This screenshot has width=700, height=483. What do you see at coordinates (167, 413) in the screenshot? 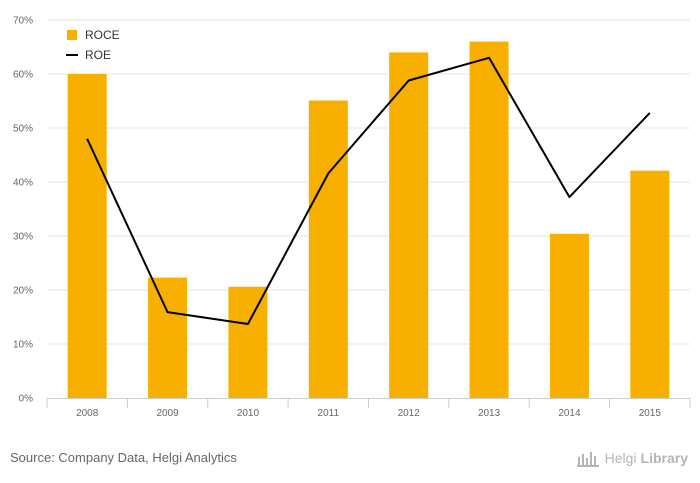
I see `x-tick-label: 2009` at bounding box center [167, 413].